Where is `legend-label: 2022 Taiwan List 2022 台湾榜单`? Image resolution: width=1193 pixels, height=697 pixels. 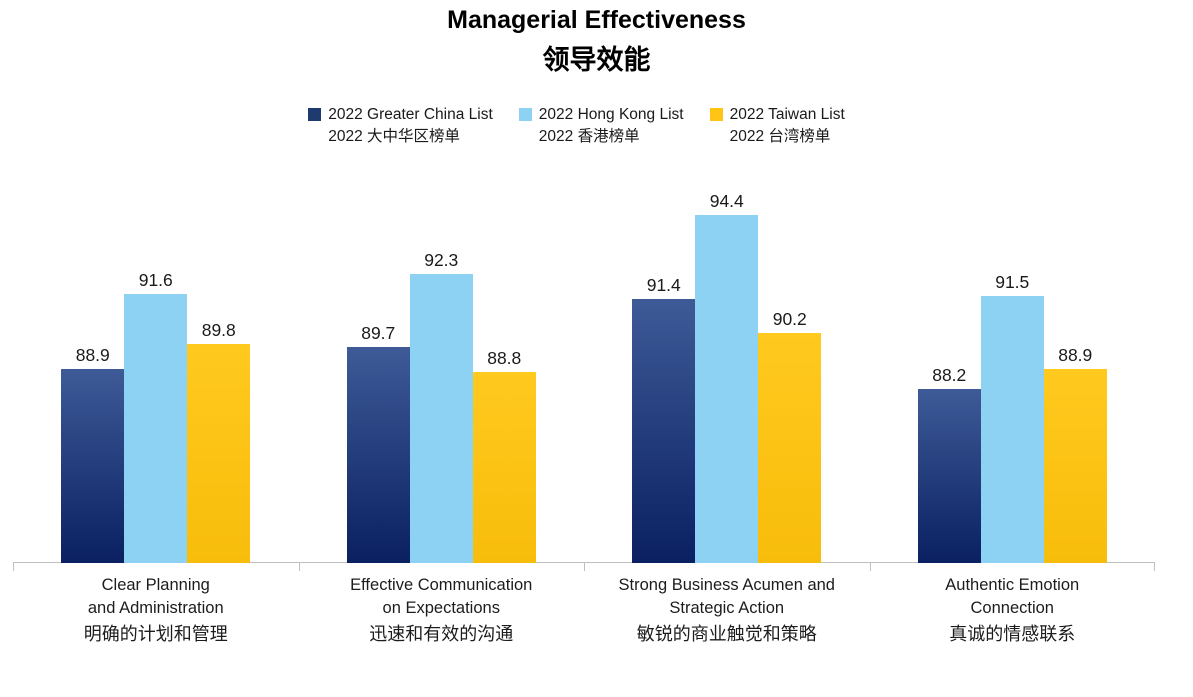 legend-label: 2022 Taiwan List 2022 台湾榜单 is located at coordinates (787, 125).